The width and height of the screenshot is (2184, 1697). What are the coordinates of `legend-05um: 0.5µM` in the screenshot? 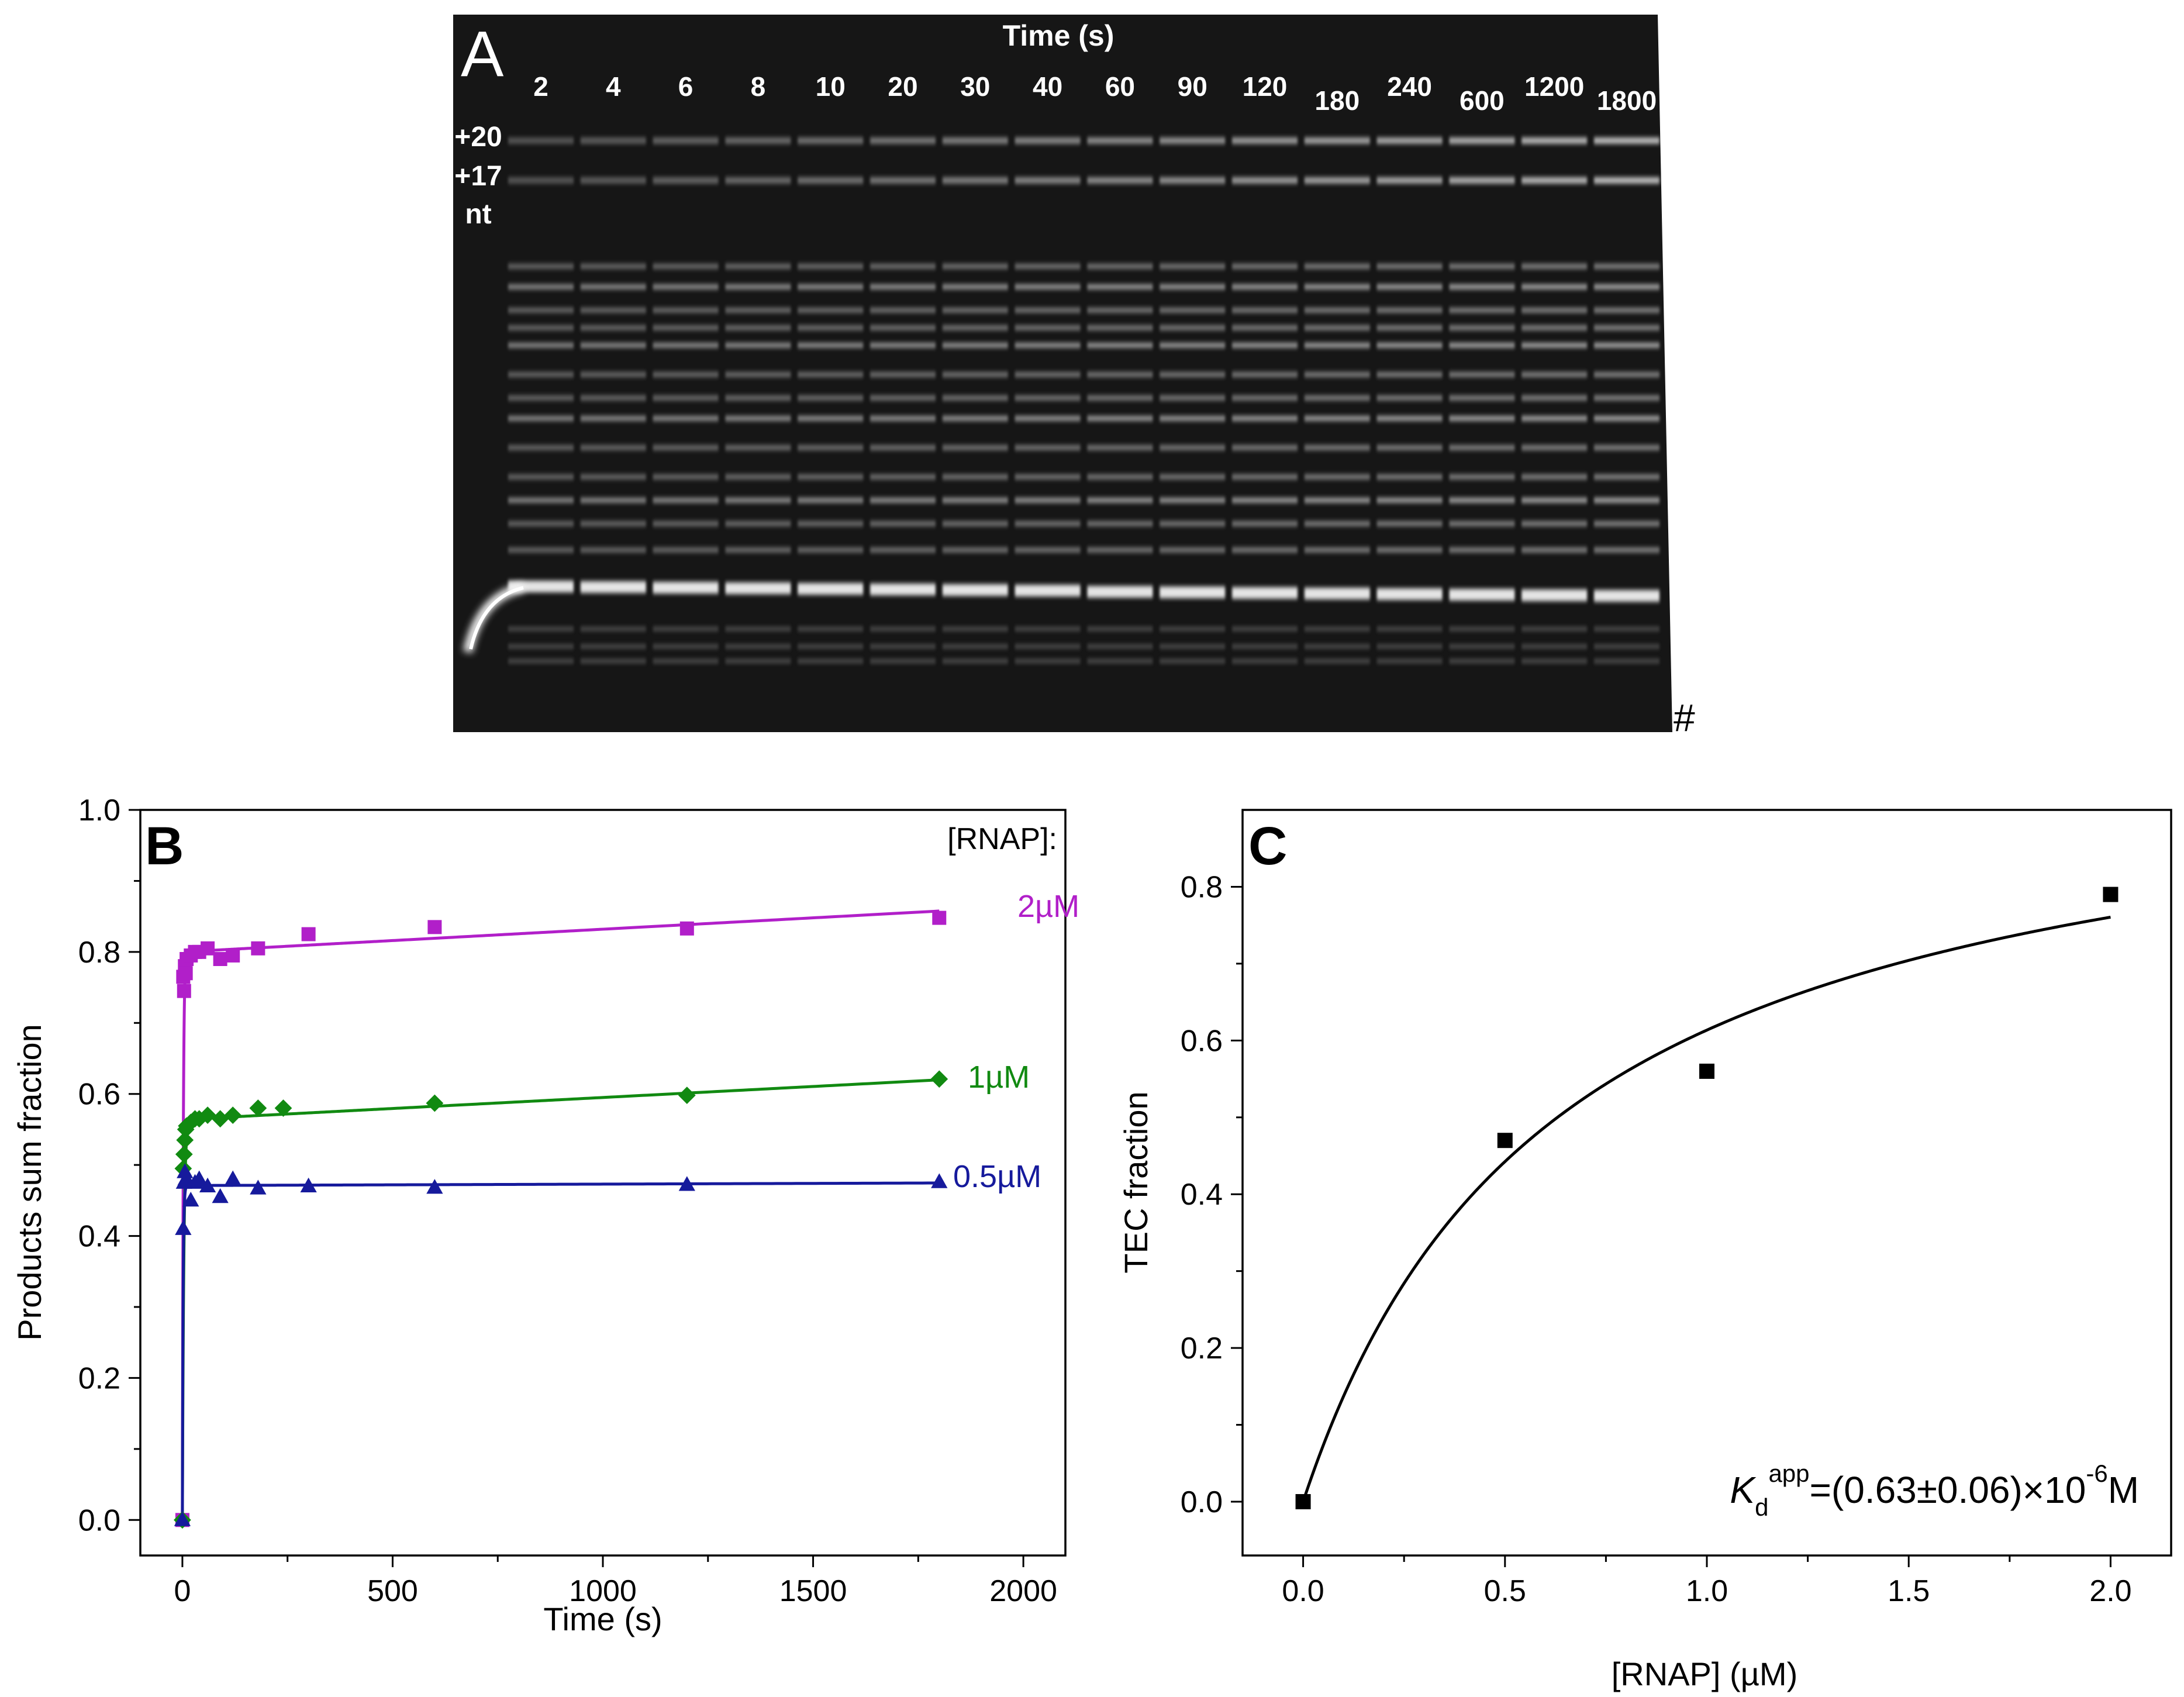 It's located at (997, 1176).